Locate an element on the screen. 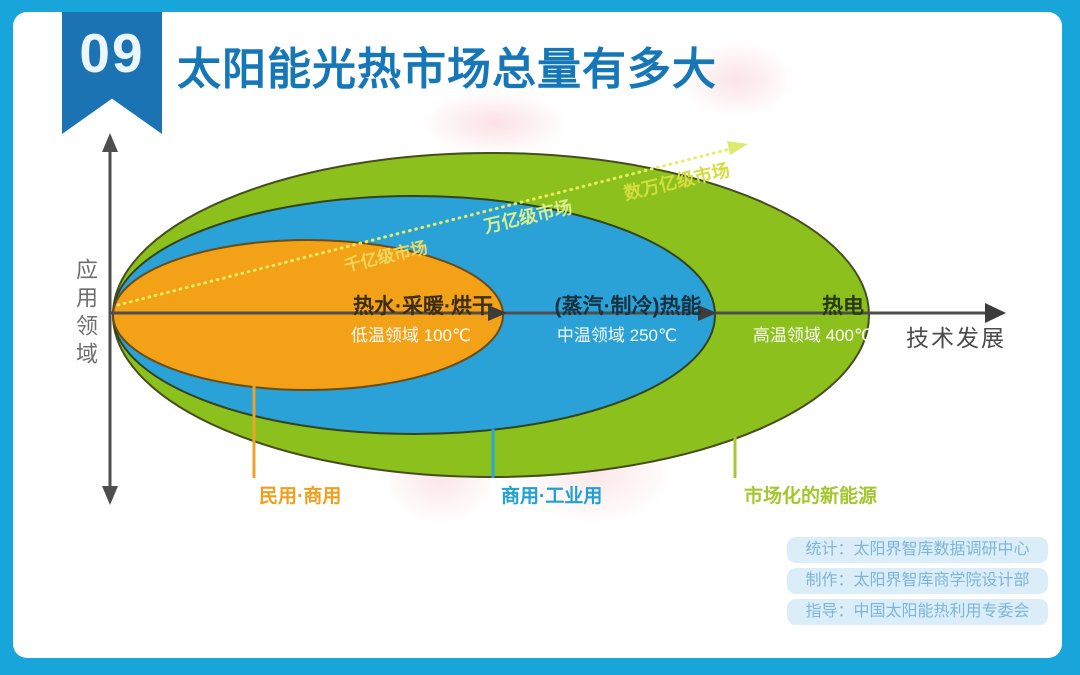 The height and width of the screenshot is (675, 1080). growth-arrow-head is located at coordinates (737, 148).